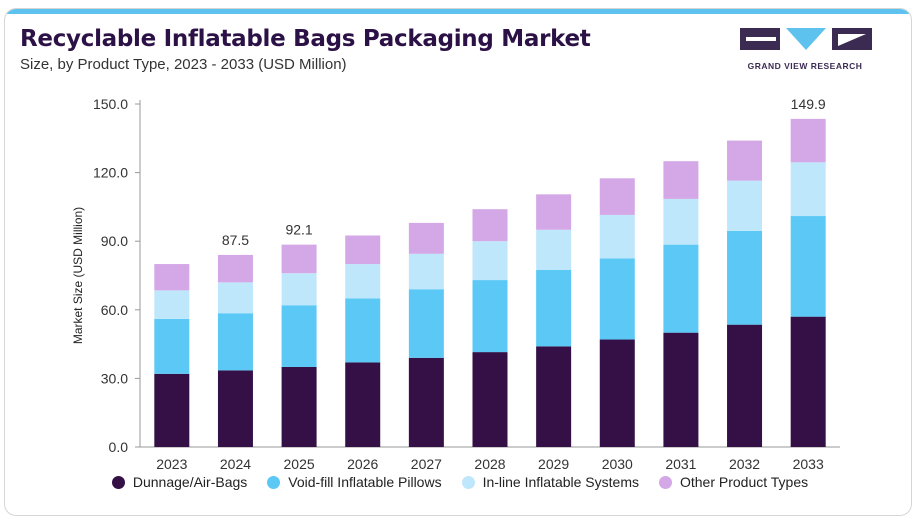  I want to click on legend-label: Other Product Types, so click(744, 482).